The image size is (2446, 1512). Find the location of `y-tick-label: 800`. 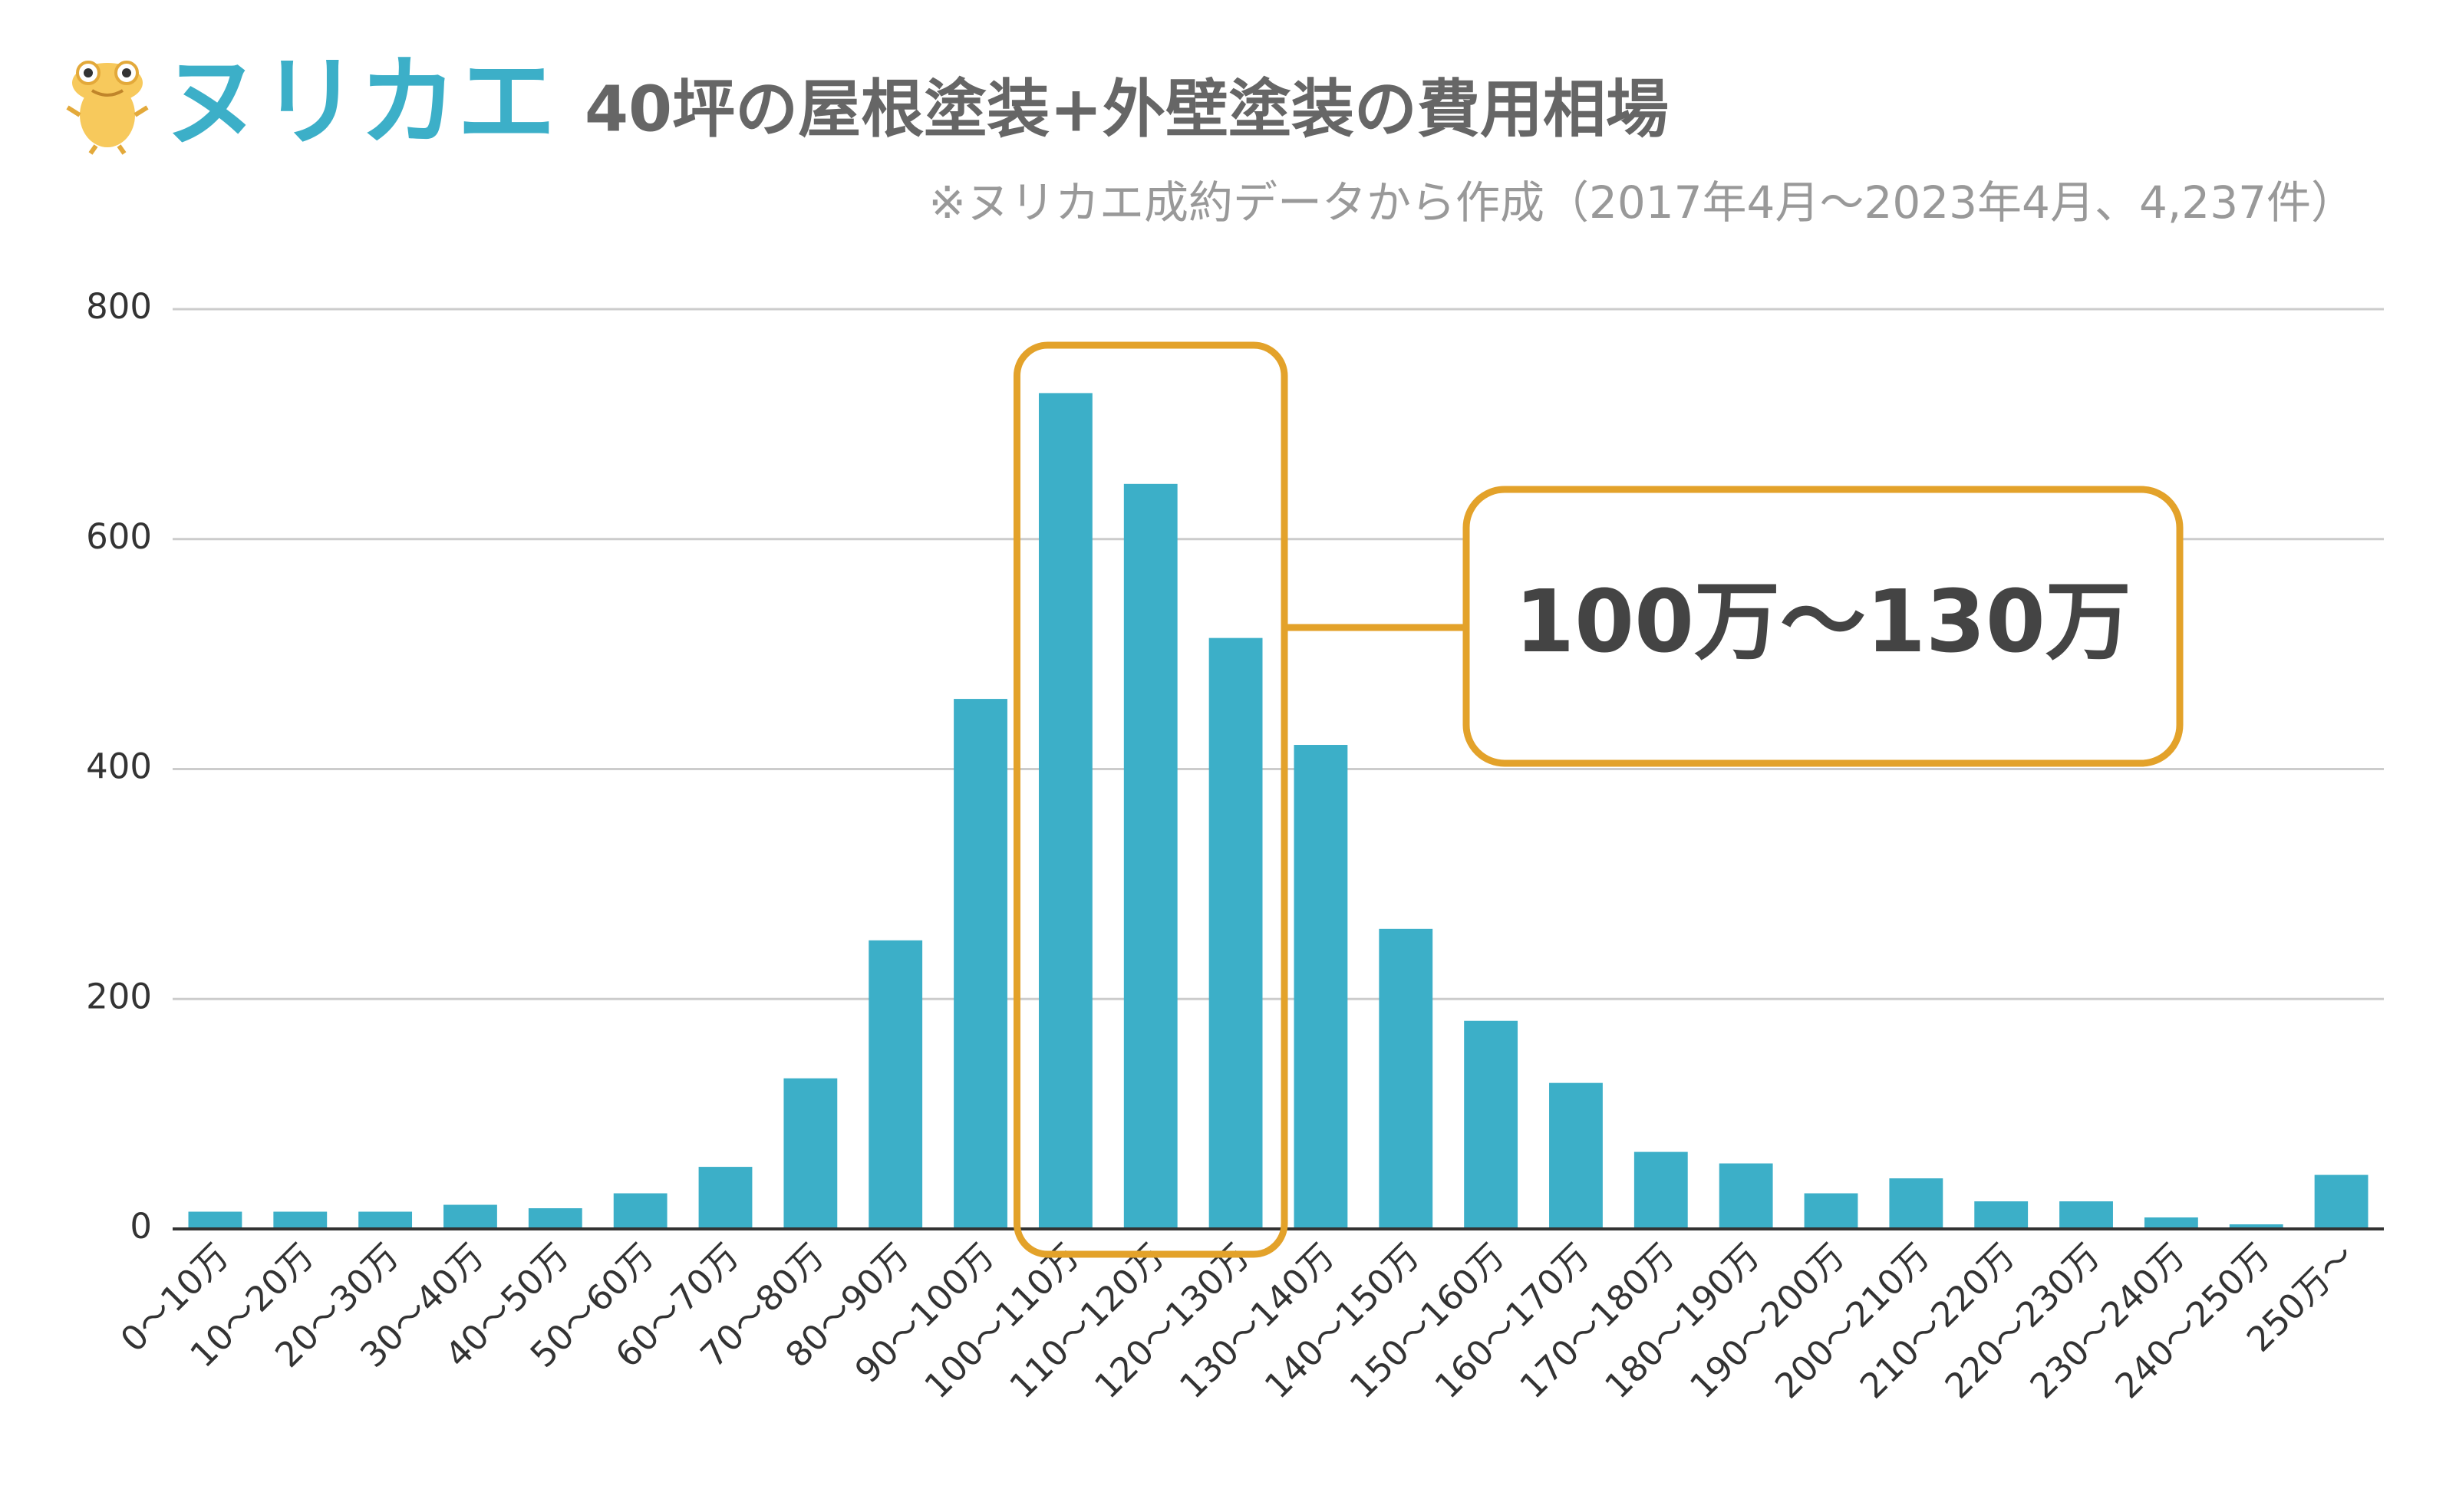

y-tick-label: 800 is located at coordinates (119, 306).